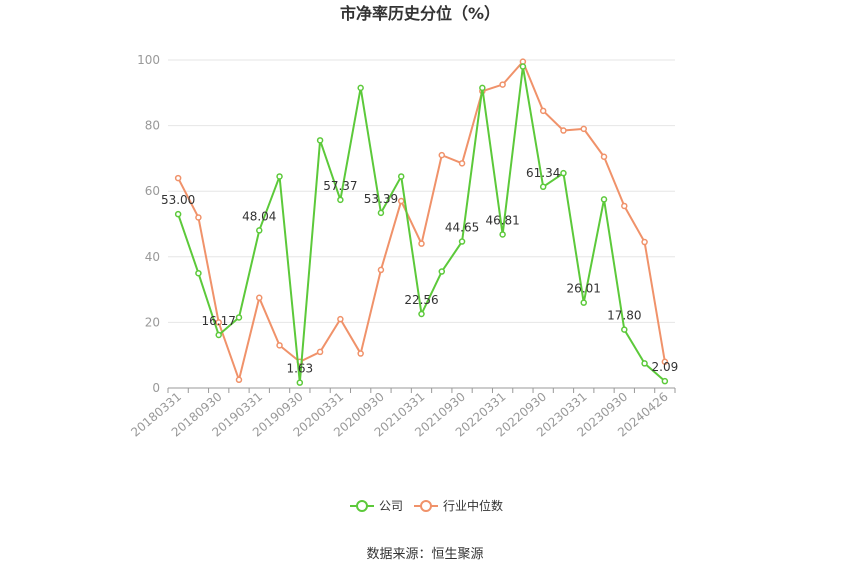 The width and height of the screenshot is (850, 579). Describe the element at coordinates (543, 173) in the screenshot. I see `data-label: 61.34` at that location.